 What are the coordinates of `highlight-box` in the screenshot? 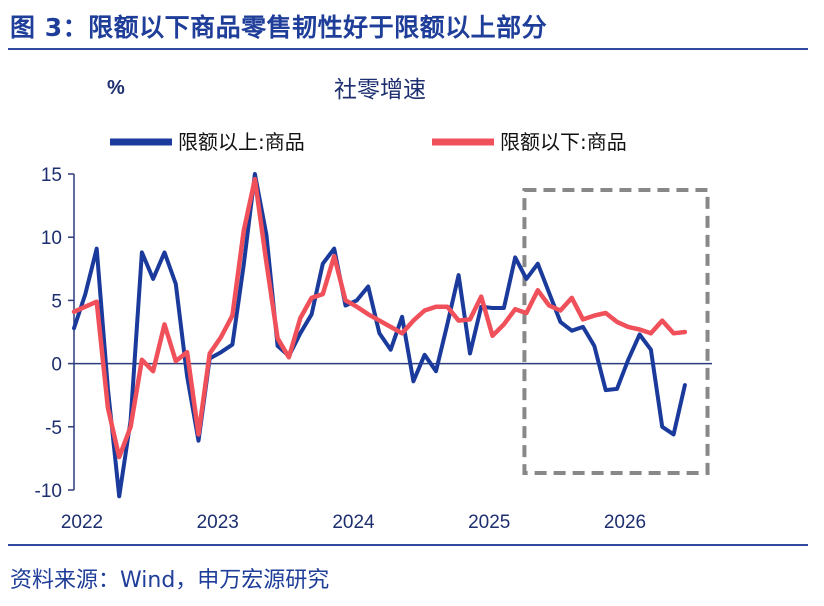 It's located at (616, 331).